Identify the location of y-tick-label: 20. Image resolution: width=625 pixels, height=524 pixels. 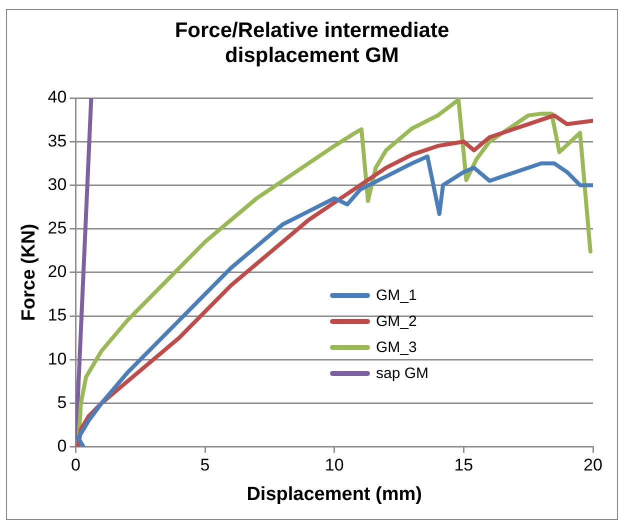
(57, 272).